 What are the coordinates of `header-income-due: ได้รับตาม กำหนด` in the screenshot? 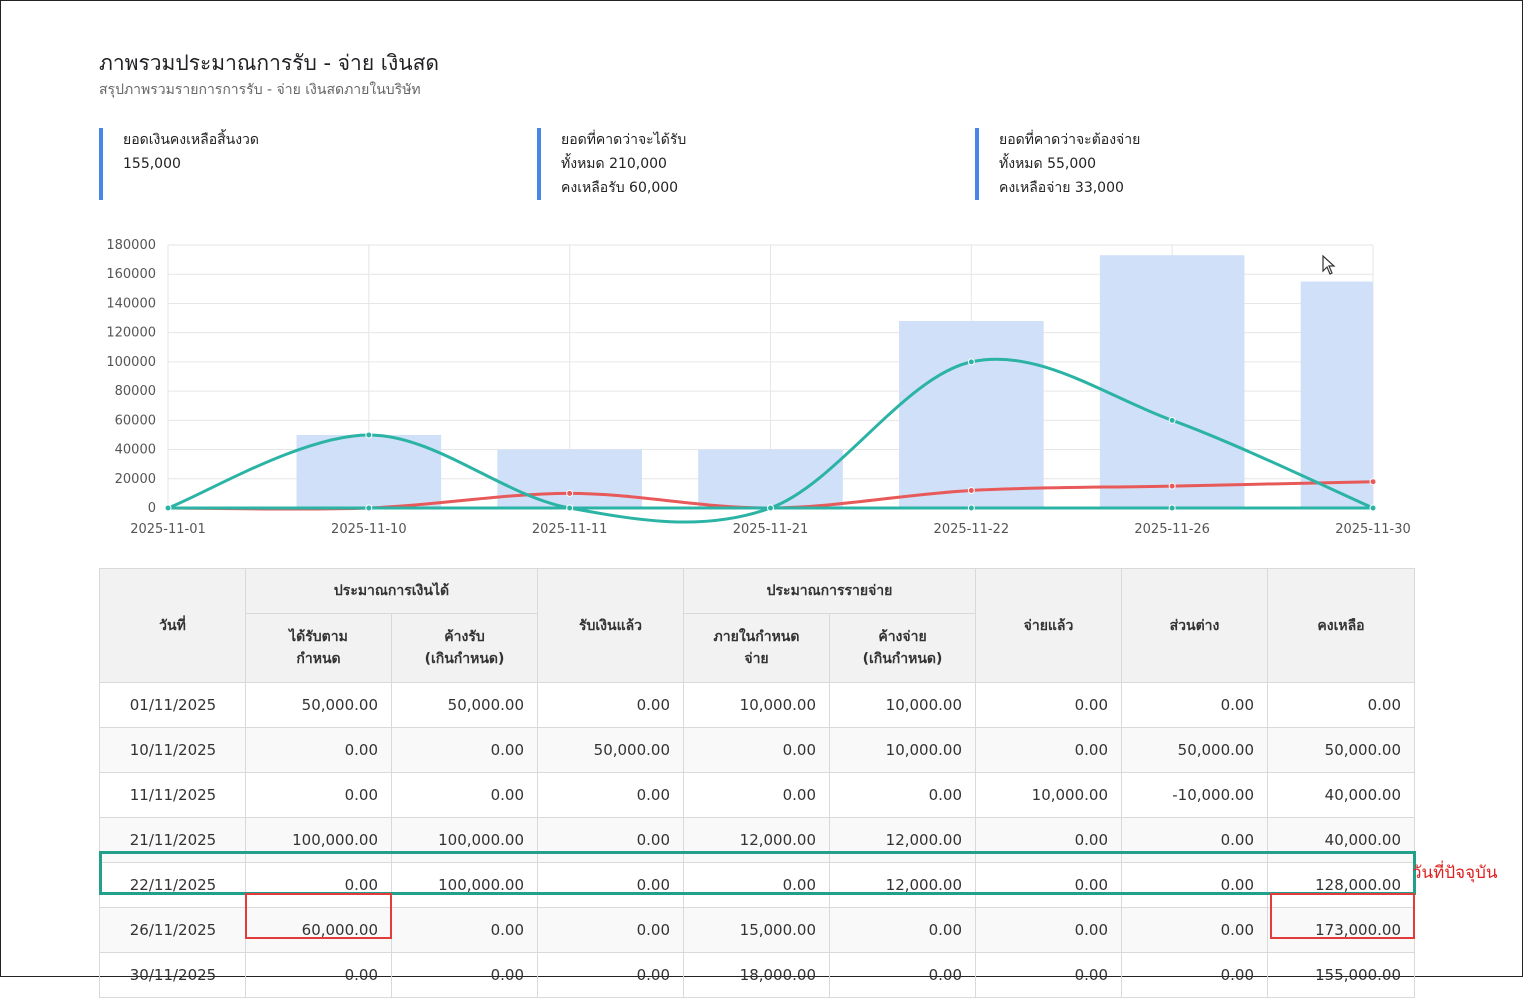 It's located at (318, 648).